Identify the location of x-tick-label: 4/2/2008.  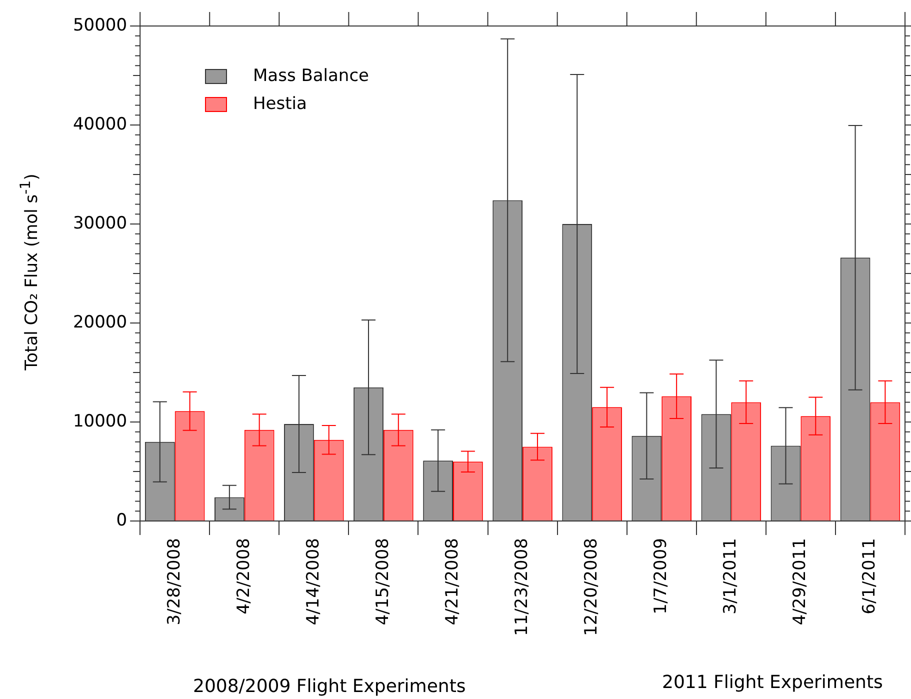
(244, 576).